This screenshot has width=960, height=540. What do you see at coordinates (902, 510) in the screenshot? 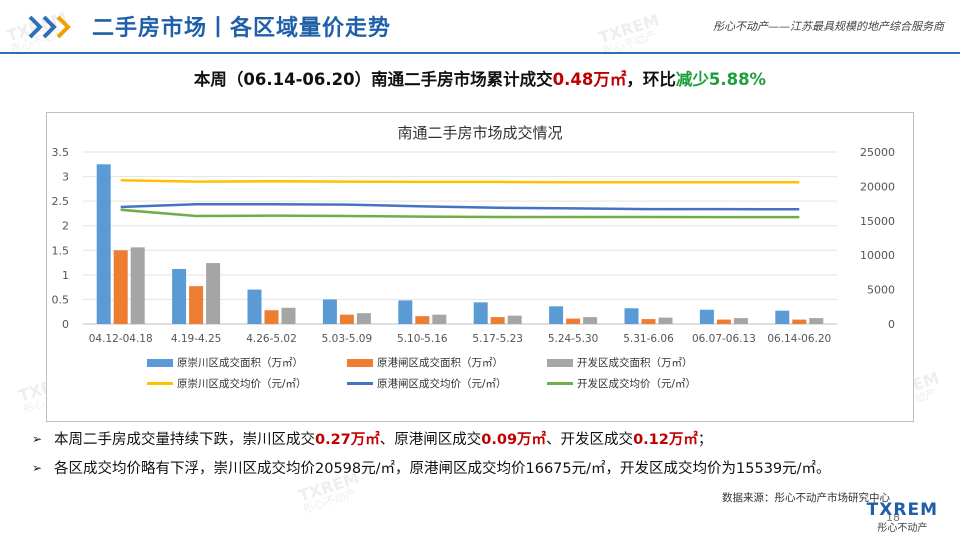
I see `logo-brand: TXREM` at bounding box center [902, 510].